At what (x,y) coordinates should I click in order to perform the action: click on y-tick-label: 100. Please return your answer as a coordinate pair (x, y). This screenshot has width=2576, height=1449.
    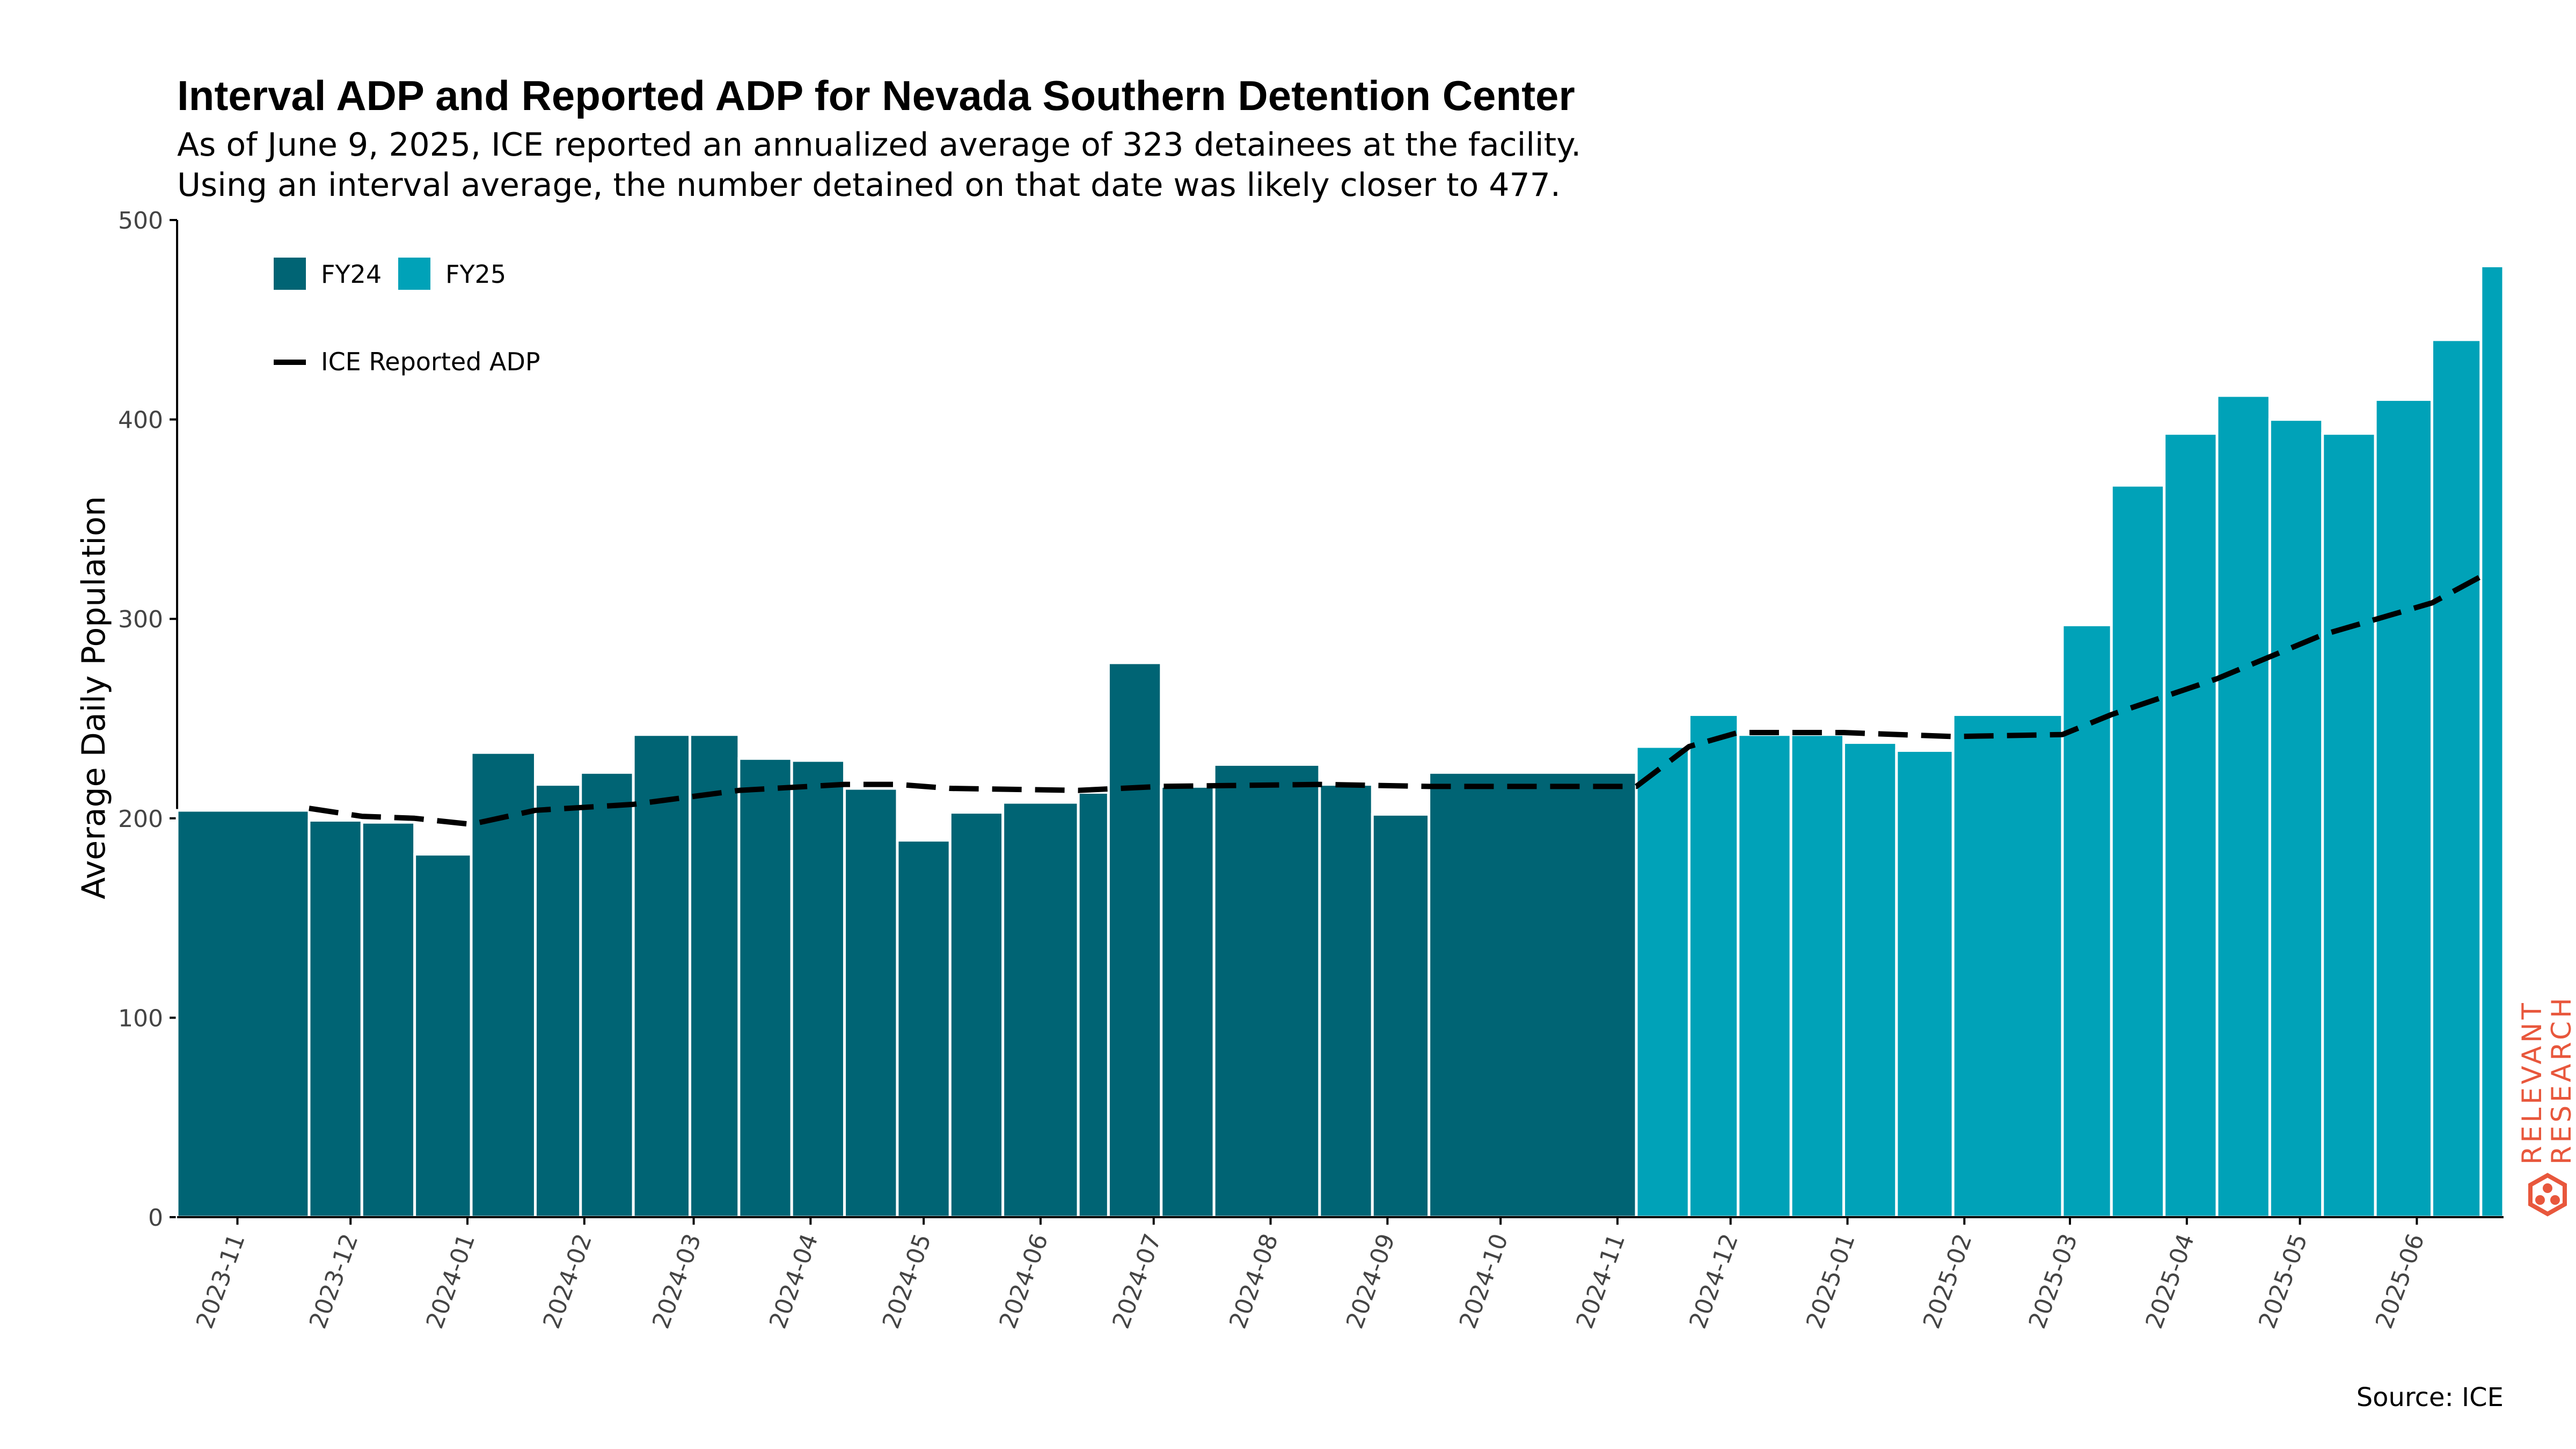
    Looking at the image, I should click on (140, 1018).